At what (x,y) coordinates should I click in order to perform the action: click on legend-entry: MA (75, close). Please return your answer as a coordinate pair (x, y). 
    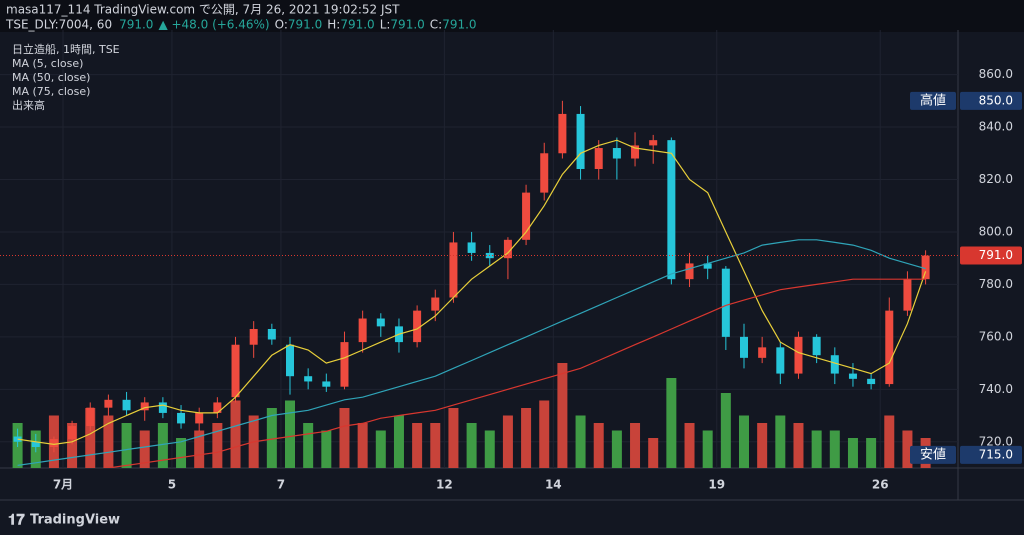
    Looking at the image, I should click on (51, 91).